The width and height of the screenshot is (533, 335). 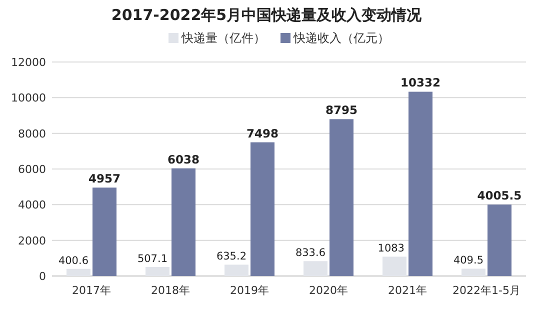 What do you see at coordinates (32, 205) in the screenshot?
I see `y-tick-label: 4000` at bounding box center [32, 205].